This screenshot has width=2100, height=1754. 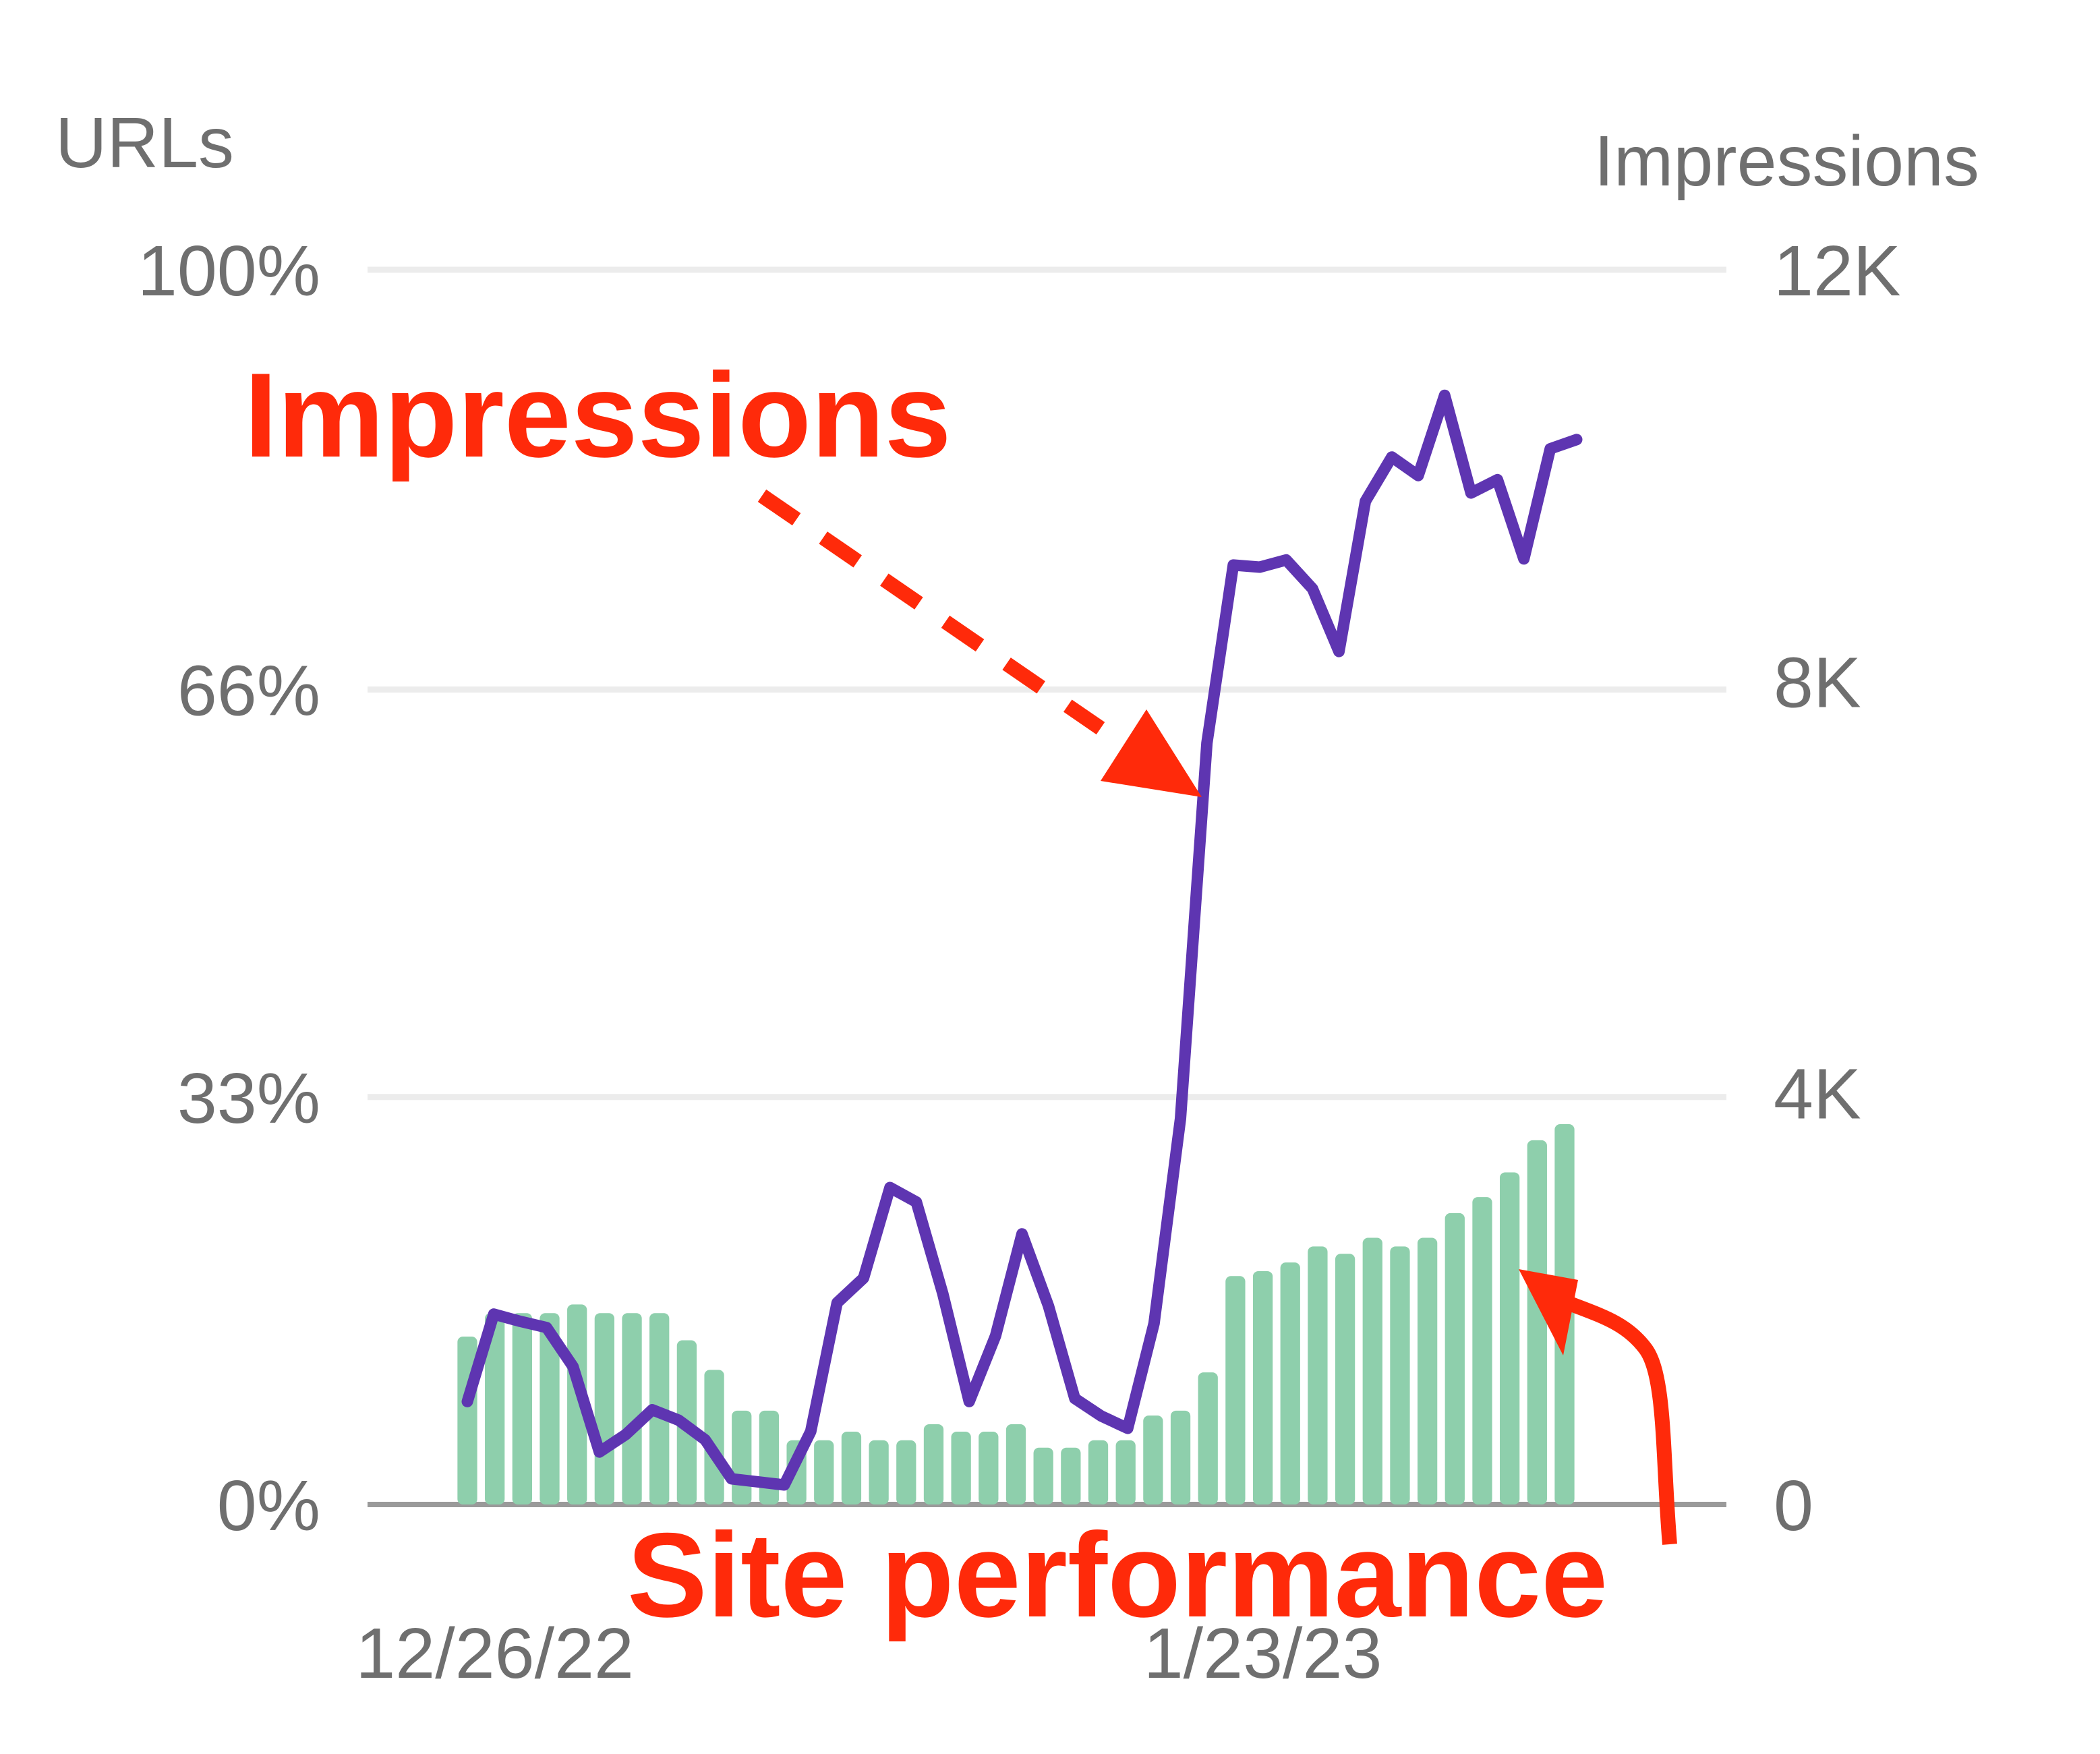 I want to click on annotation-impressions-arrow, so click(x=931, y=612).